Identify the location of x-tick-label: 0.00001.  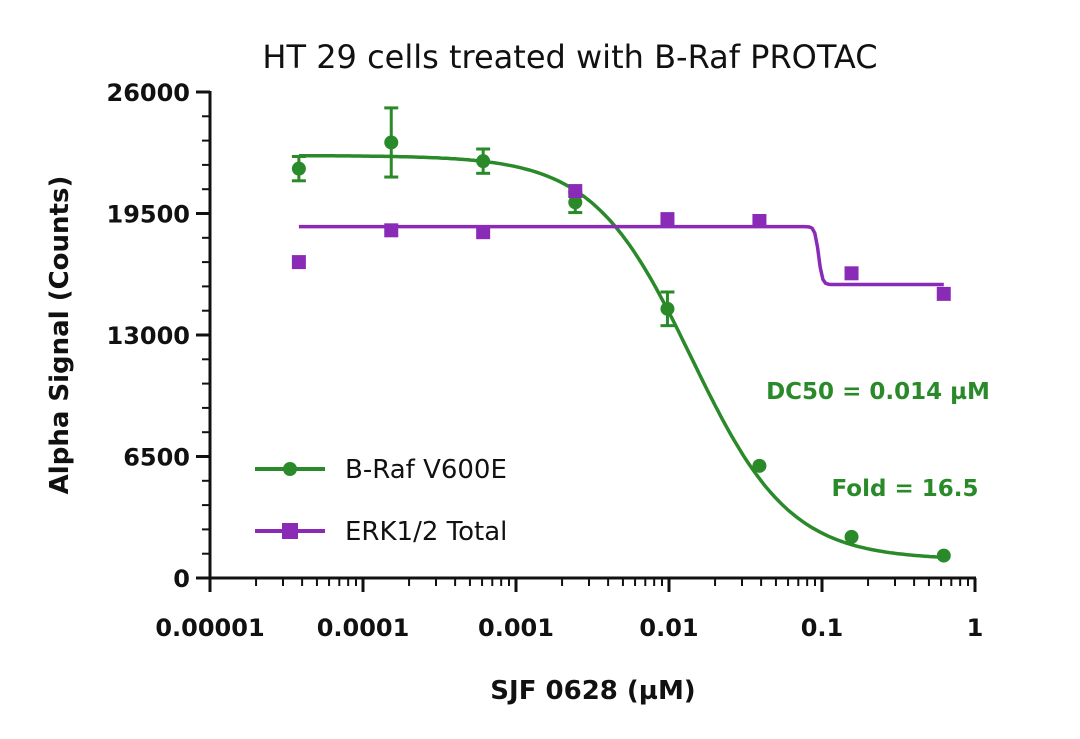
(209, 628).